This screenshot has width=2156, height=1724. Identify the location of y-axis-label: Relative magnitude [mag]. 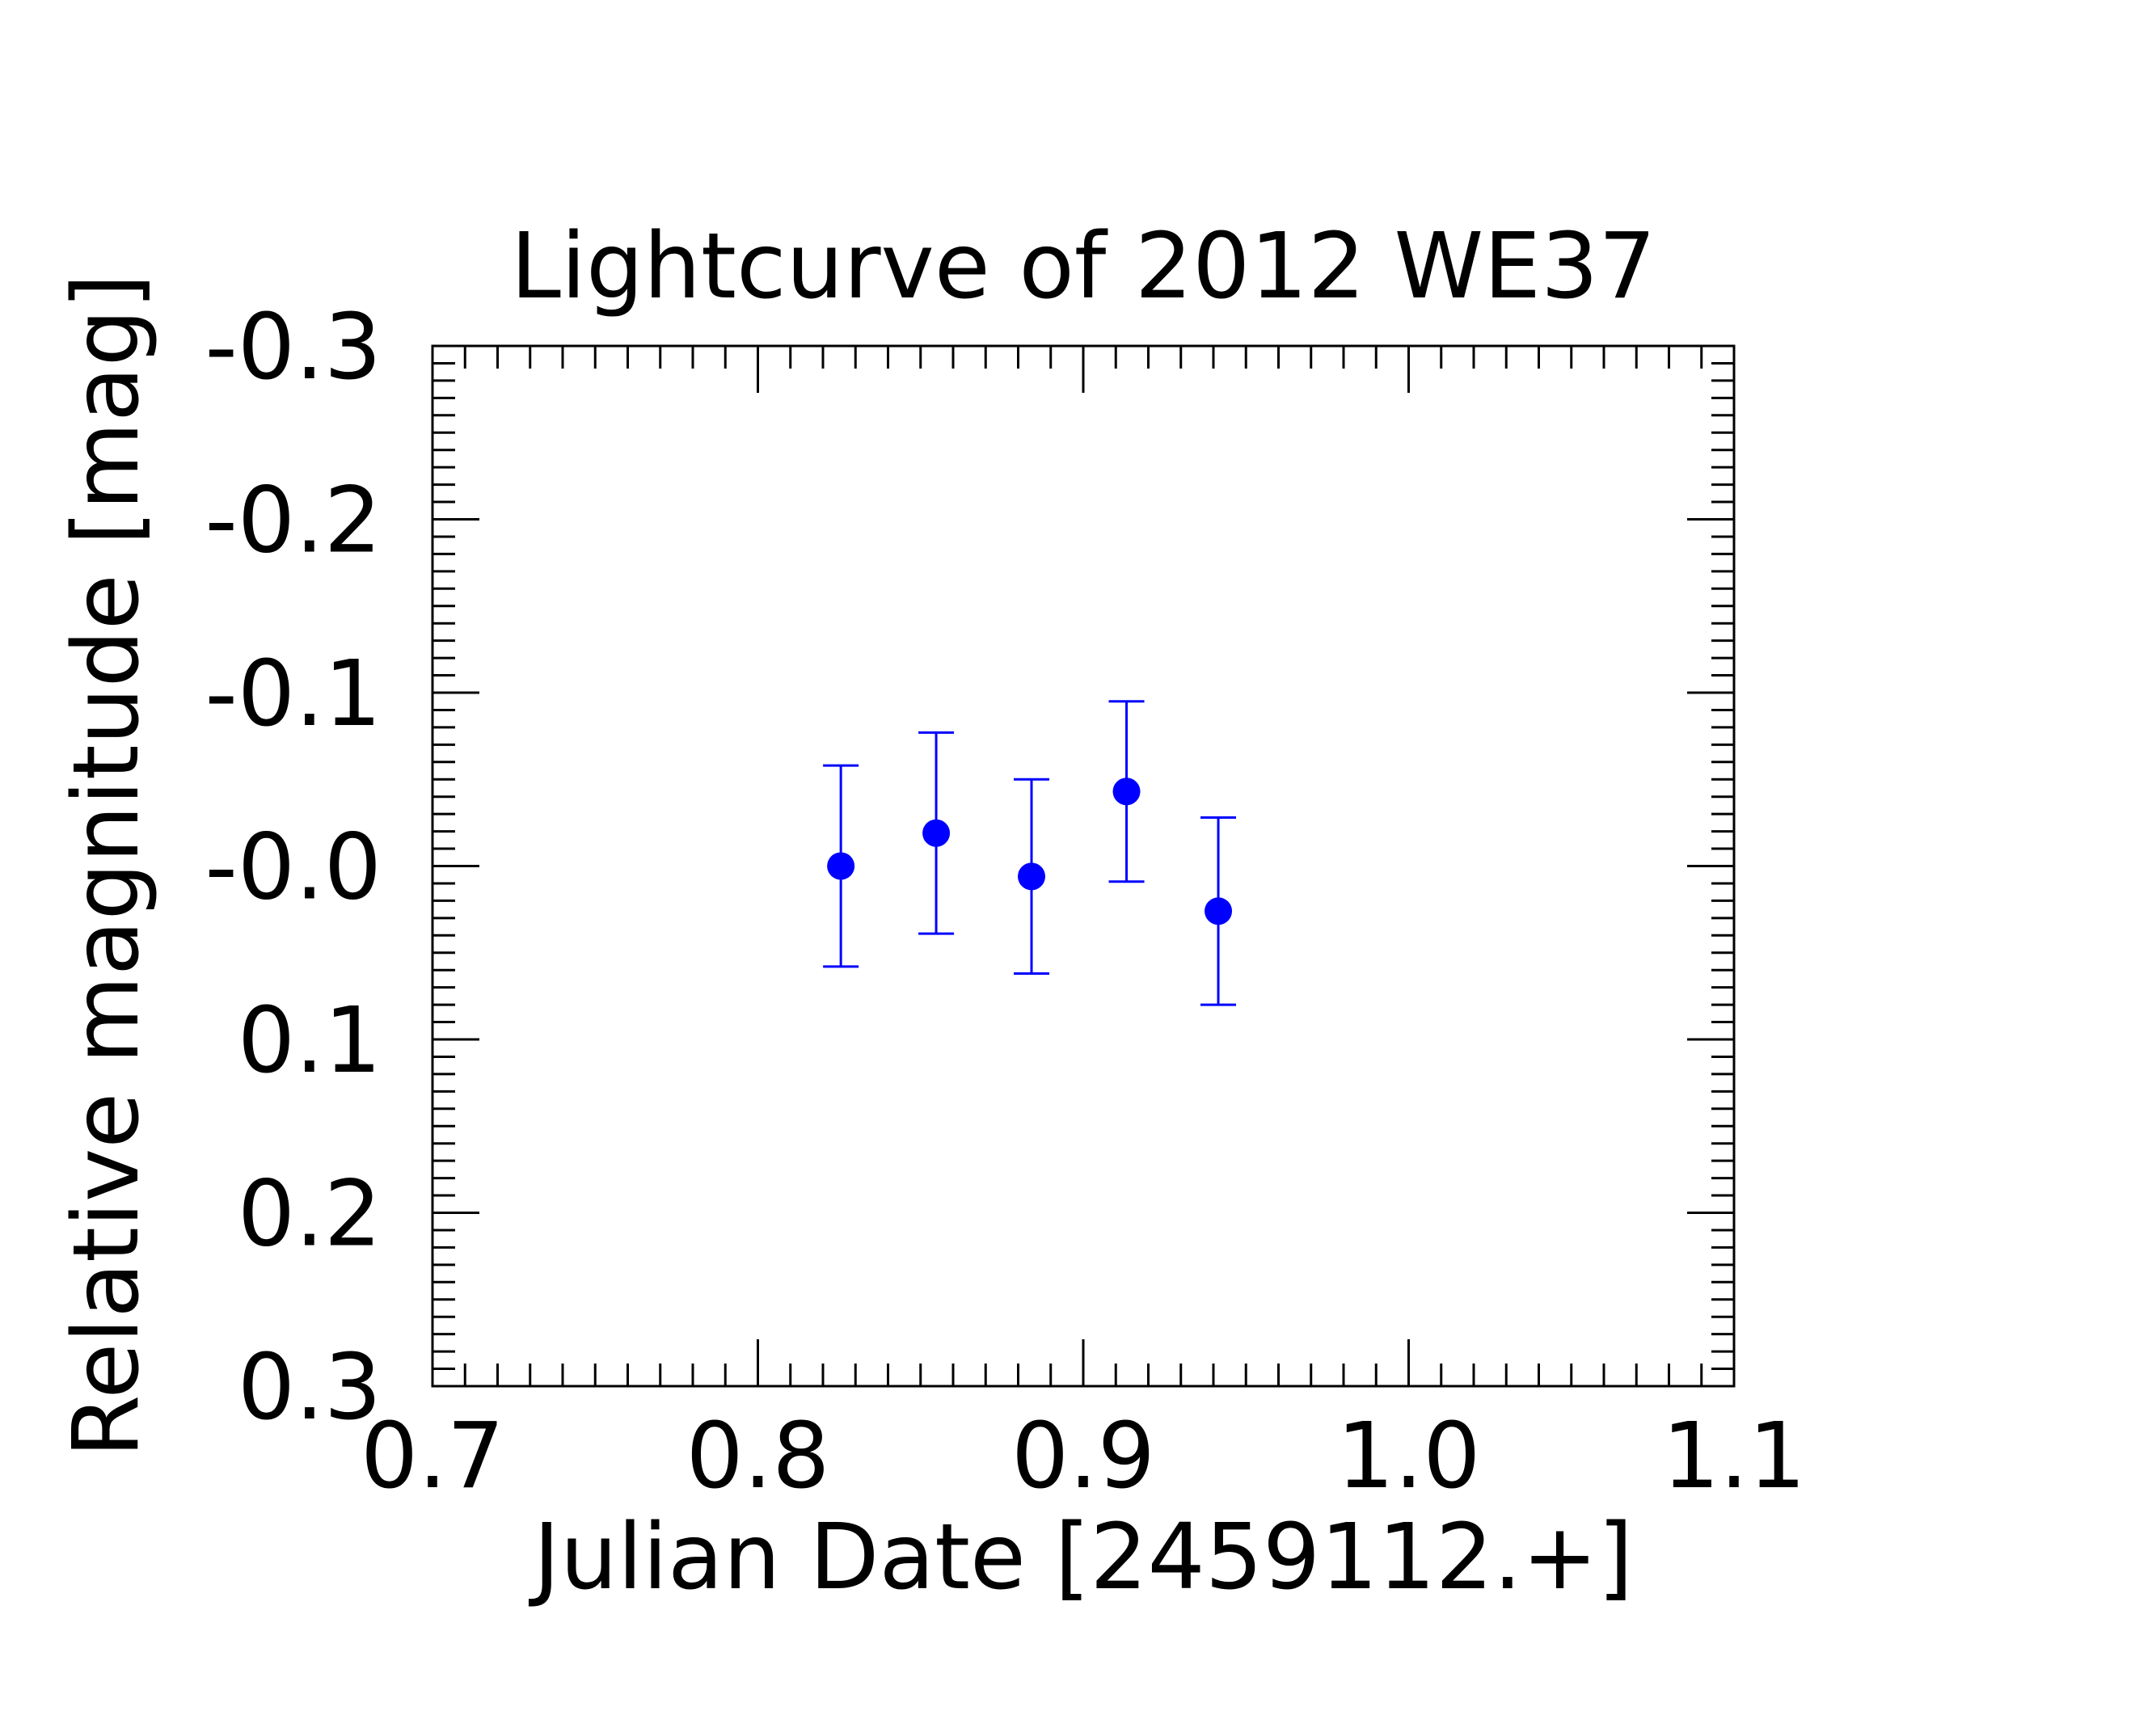
(106, 866).